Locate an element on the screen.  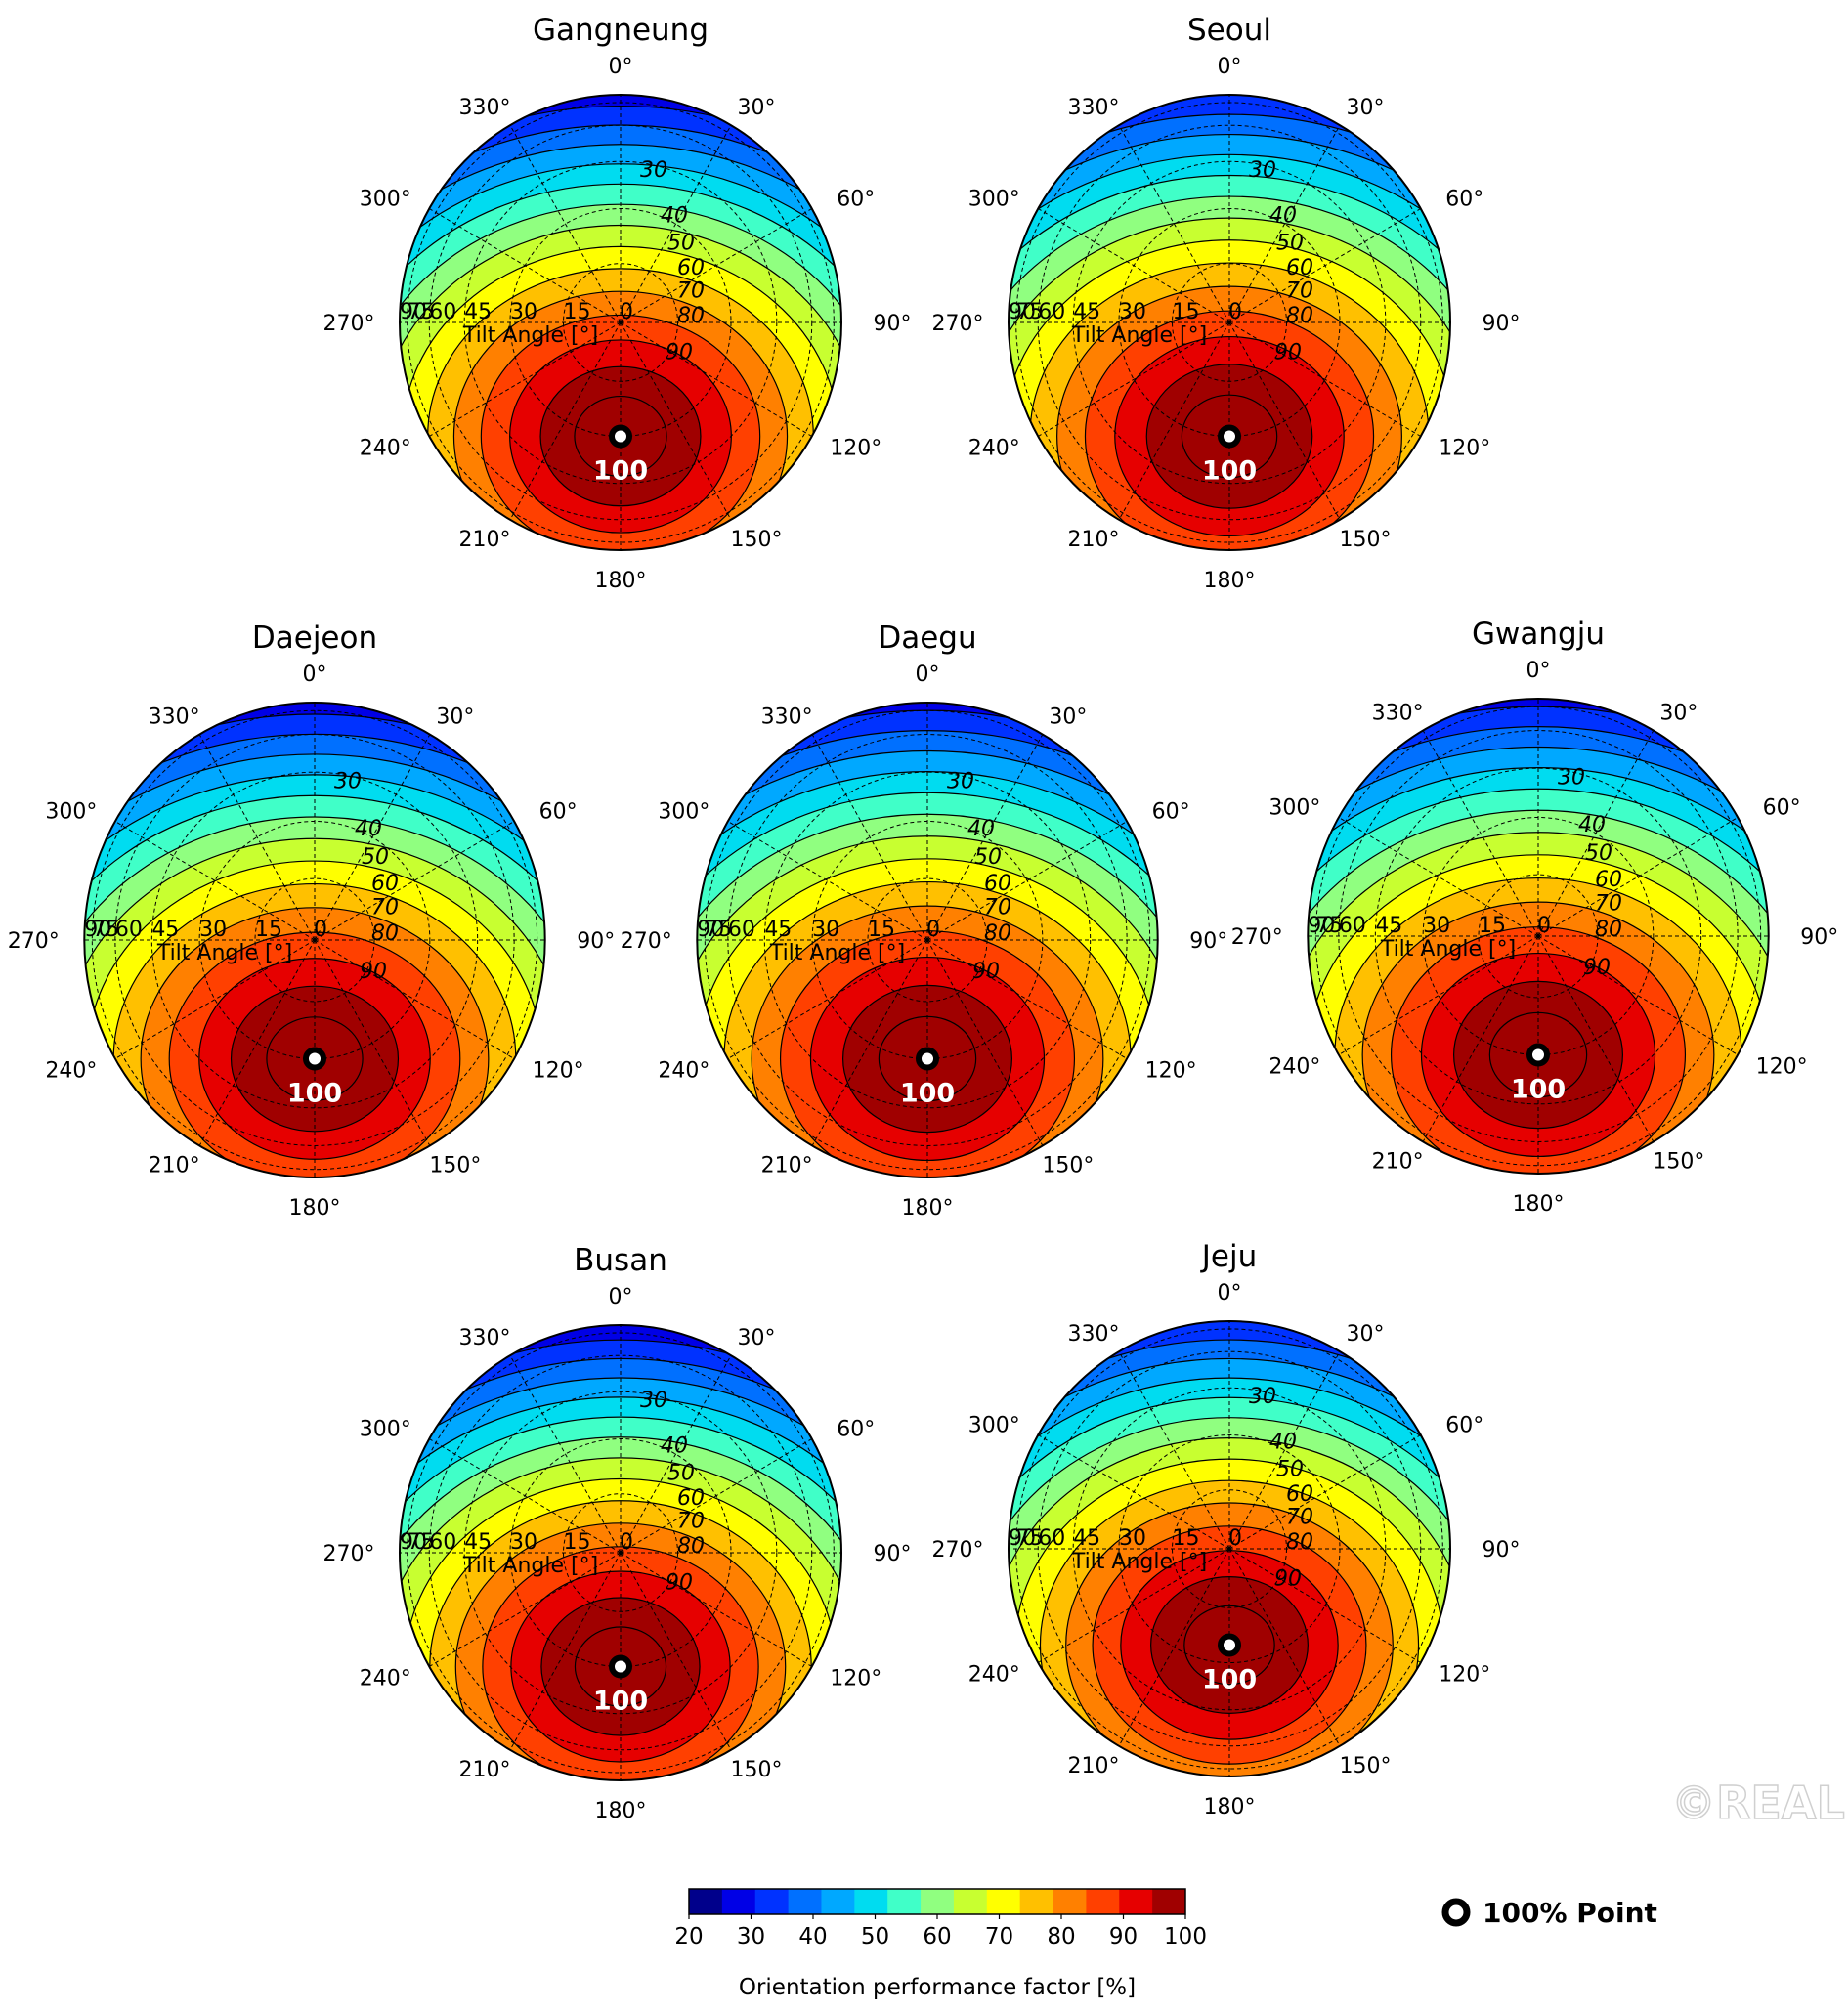
azimuth-tick-label-gwangju: 120° is located at coordinates (1782, 1067).